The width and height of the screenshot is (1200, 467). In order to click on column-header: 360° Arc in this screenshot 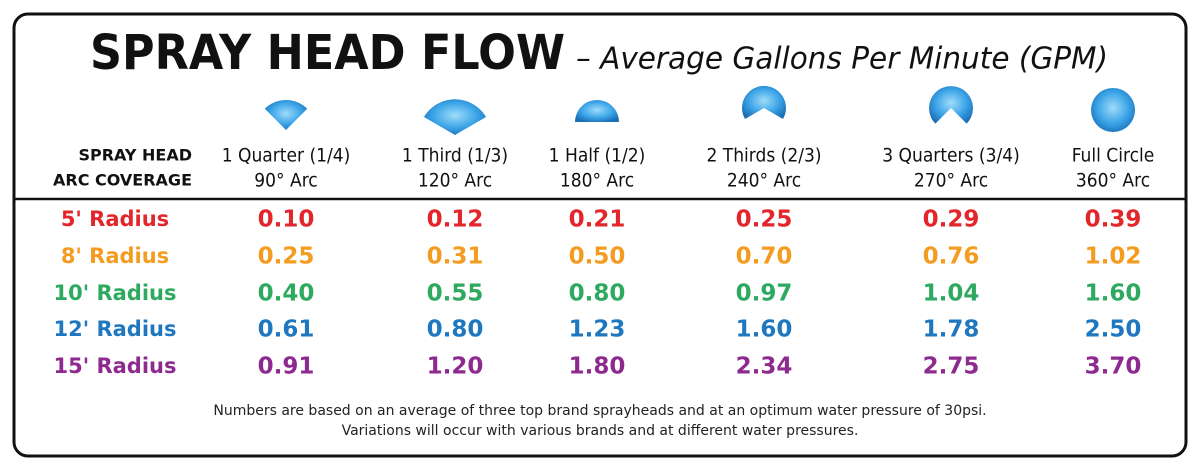, I will do `click(1113, 181)`.